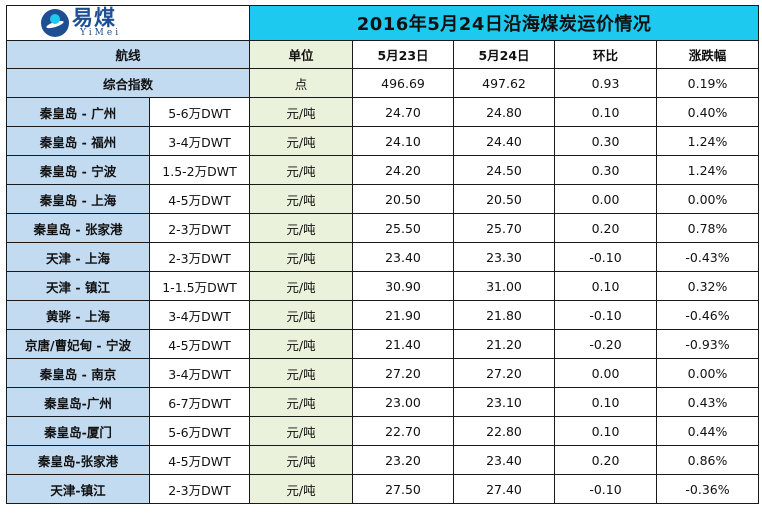  What do you see at coordinates (707, 83) in the screenshot?
I see `index-pct: 0.19%` at bounding box center [707, 83].